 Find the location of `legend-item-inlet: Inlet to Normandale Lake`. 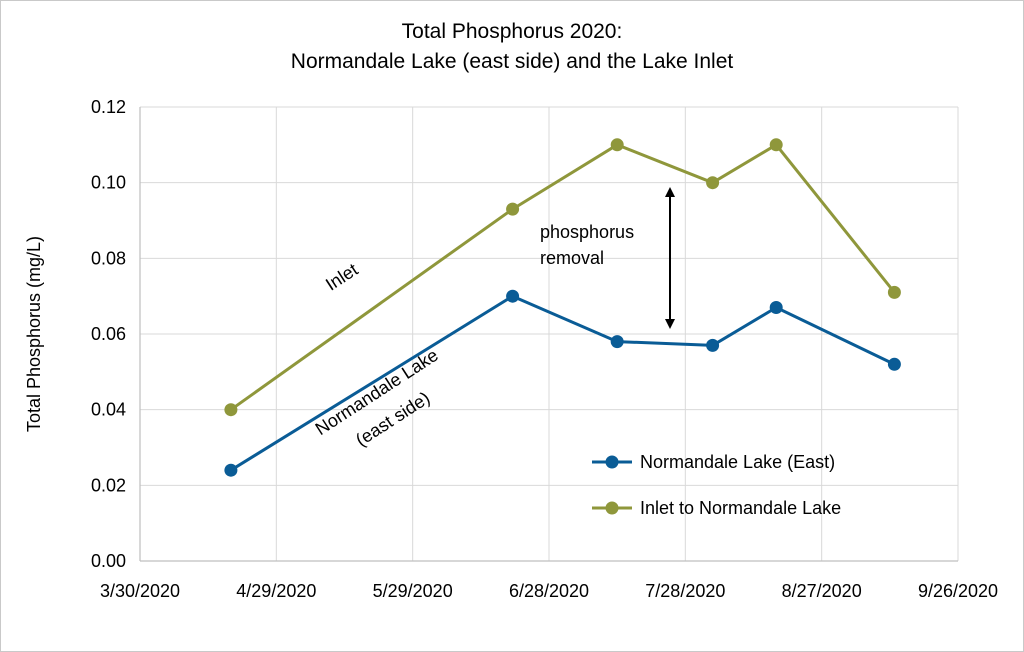

legend-item-inlet: Inlet to Normandale Lake is located at coordinates (716, 508).